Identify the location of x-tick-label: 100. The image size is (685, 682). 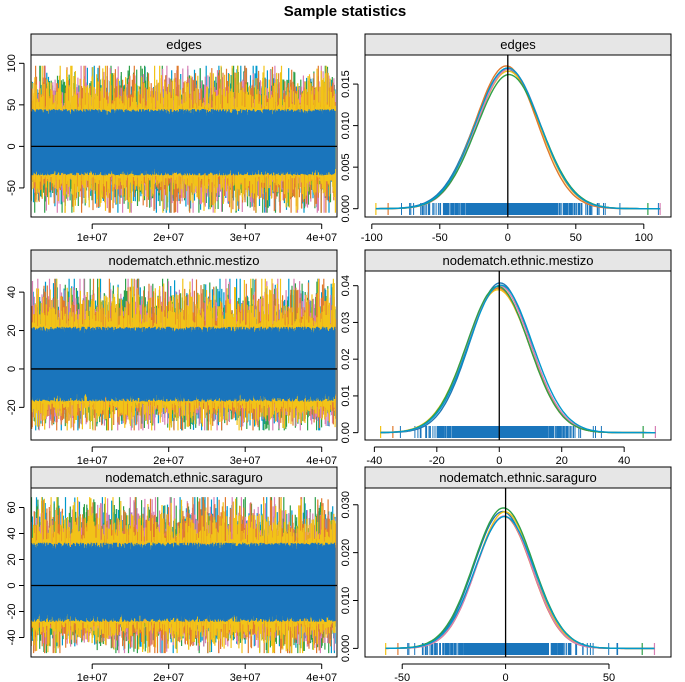
(644, 238).